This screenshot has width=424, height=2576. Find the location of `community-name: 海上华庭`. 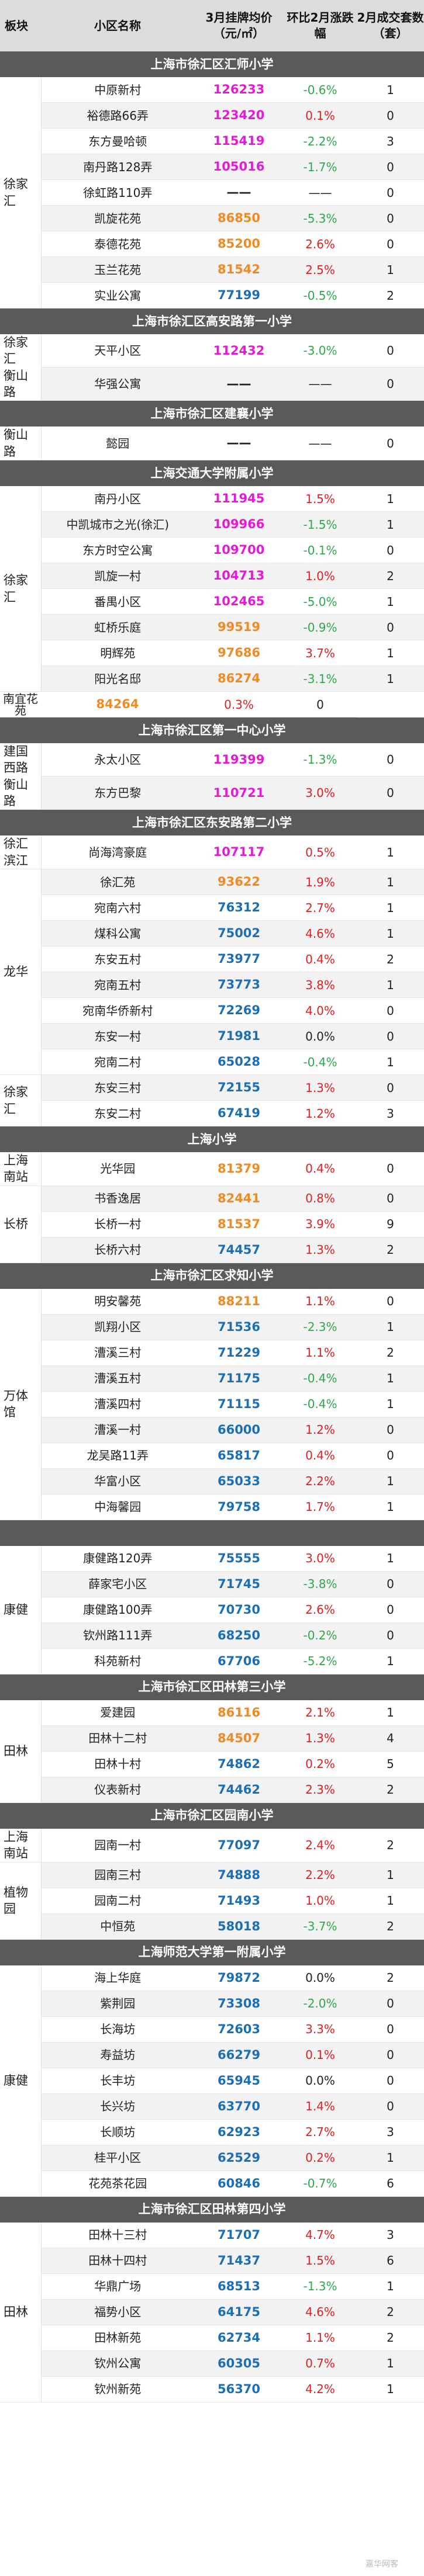

community-name: 海上华庭 is located at coordinates (118, 1978).